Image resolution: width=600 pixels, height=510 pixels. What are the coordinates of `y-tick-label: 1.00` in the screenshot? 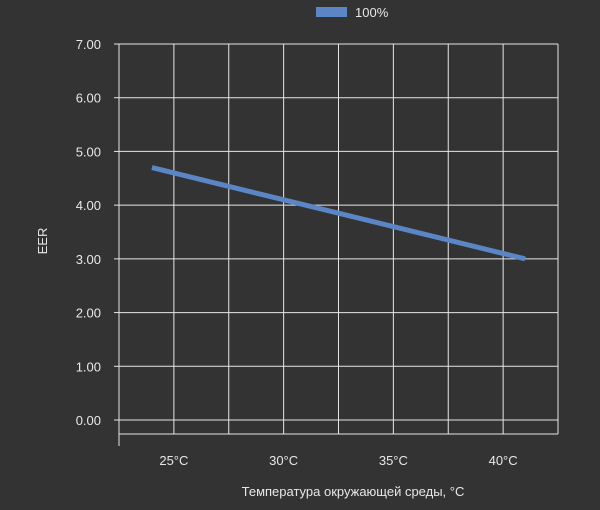 It's located at (88, 366).